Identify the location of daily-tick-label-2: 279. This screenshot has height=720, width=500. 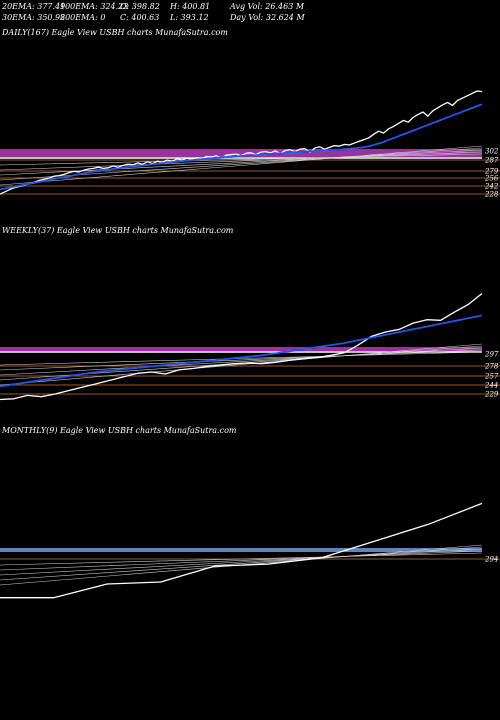
(491, 172).